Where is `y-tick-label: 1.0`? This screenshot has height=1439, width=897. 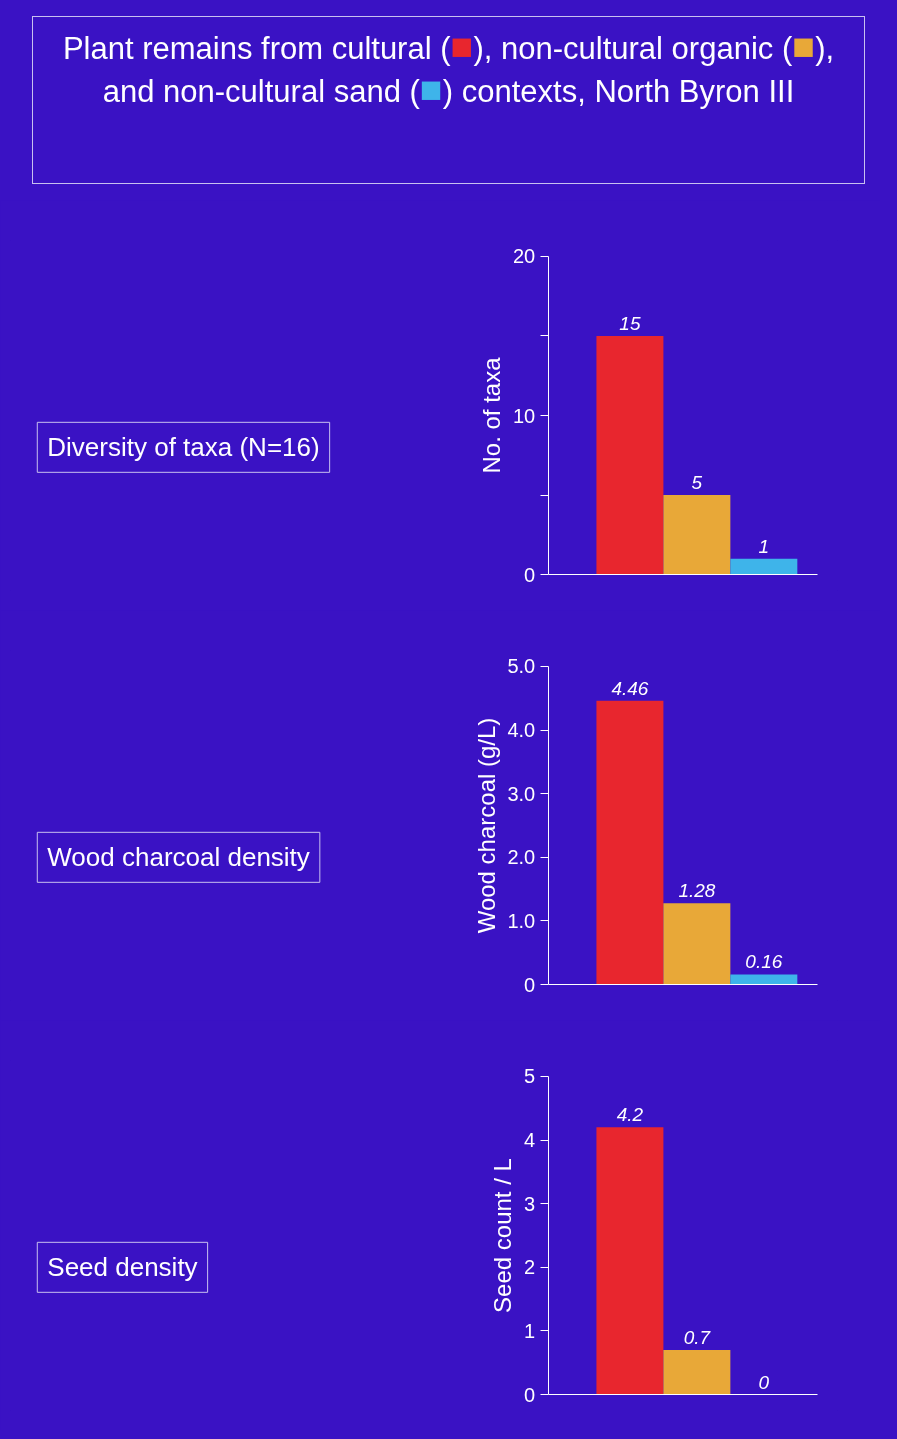
y-tick-label: 1.0 is located at coordinates (521, 920).